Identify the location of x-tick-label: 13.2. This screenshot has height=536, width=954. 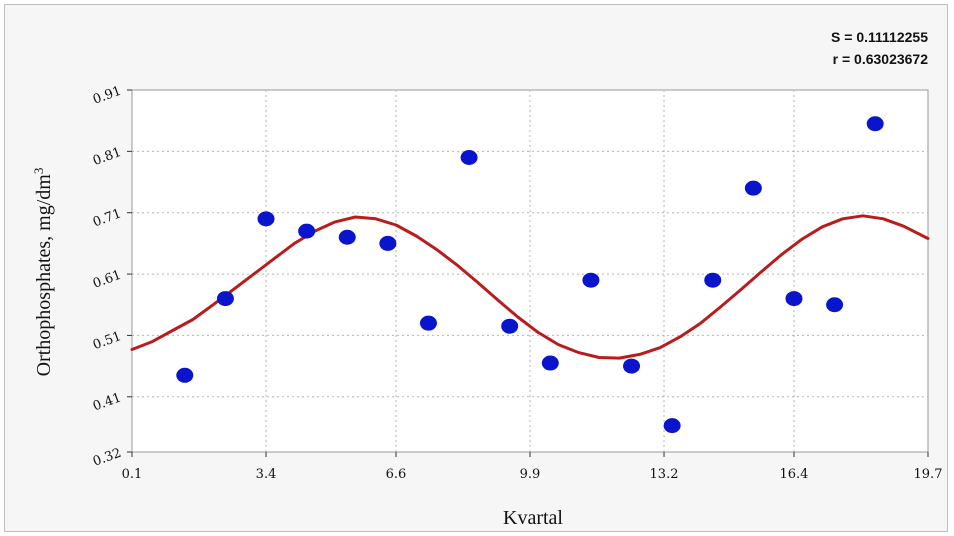
(664, 474).